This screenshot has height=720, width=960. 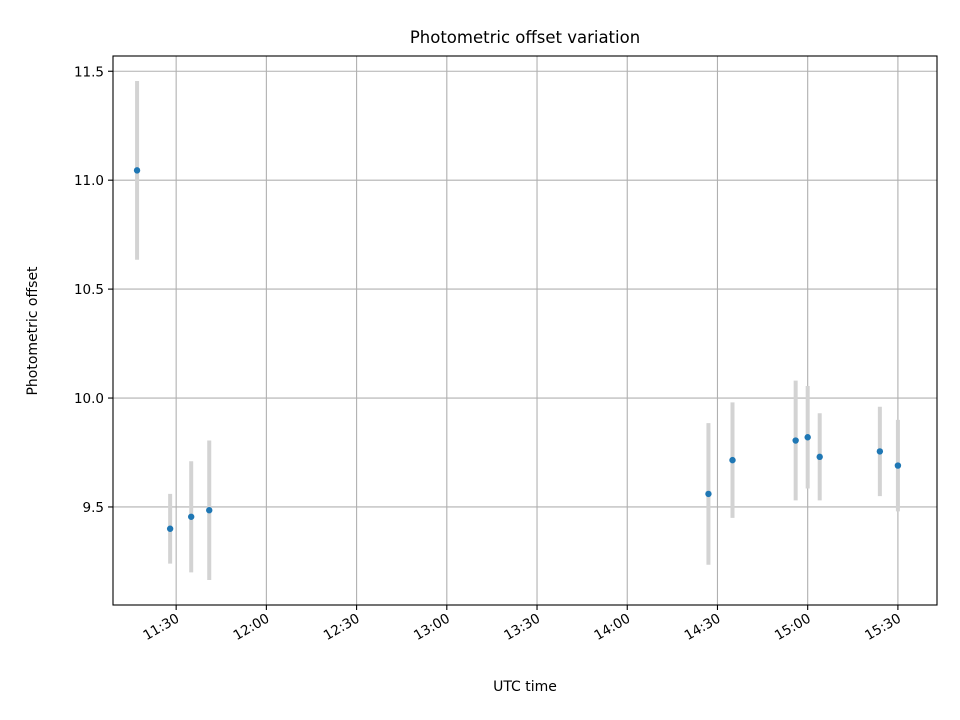 What do you see at coordinates (89, 181) in the screenshot?
I see `y-tick-label: 11.0` at bounding box center [89, 181].